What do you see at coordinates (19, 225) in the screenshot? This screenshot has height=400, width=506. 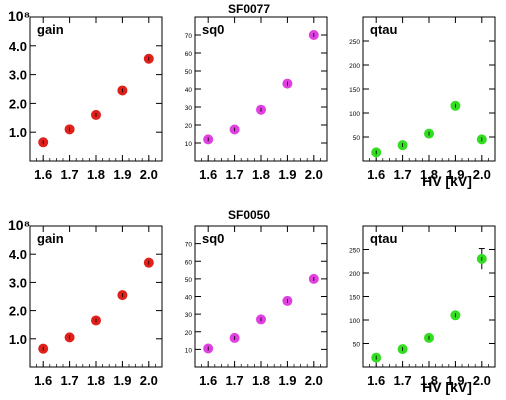 I see `y-exponent-bottom: 10⁸` at bounding box center [19, 225].